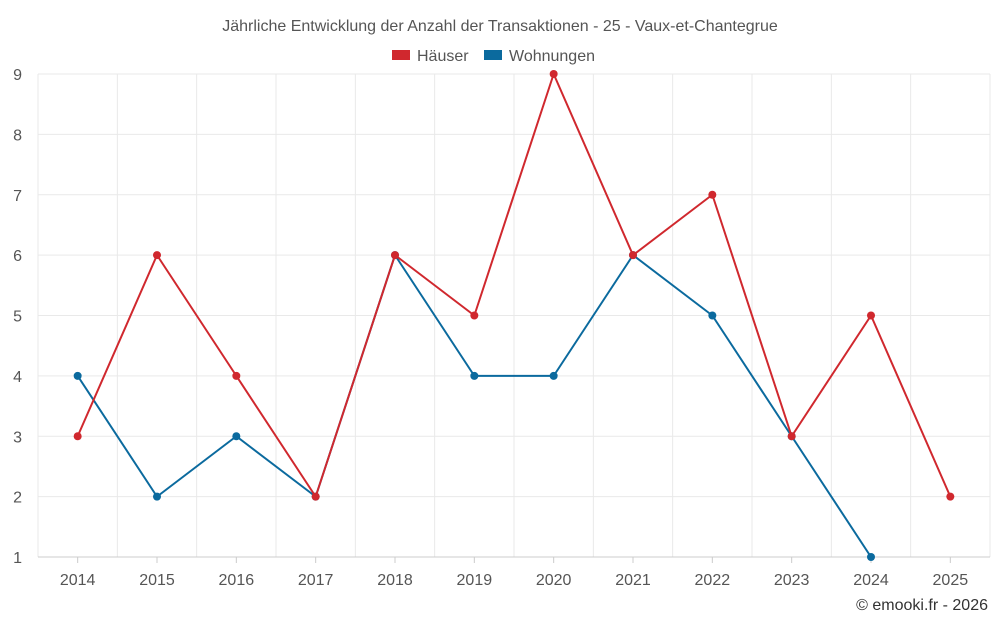 The height and width of the screenshot is (625, 1000). Describe the element at coordinates (157, 580) in the screenshot. I see `x-tick-label: 2015` at that location.